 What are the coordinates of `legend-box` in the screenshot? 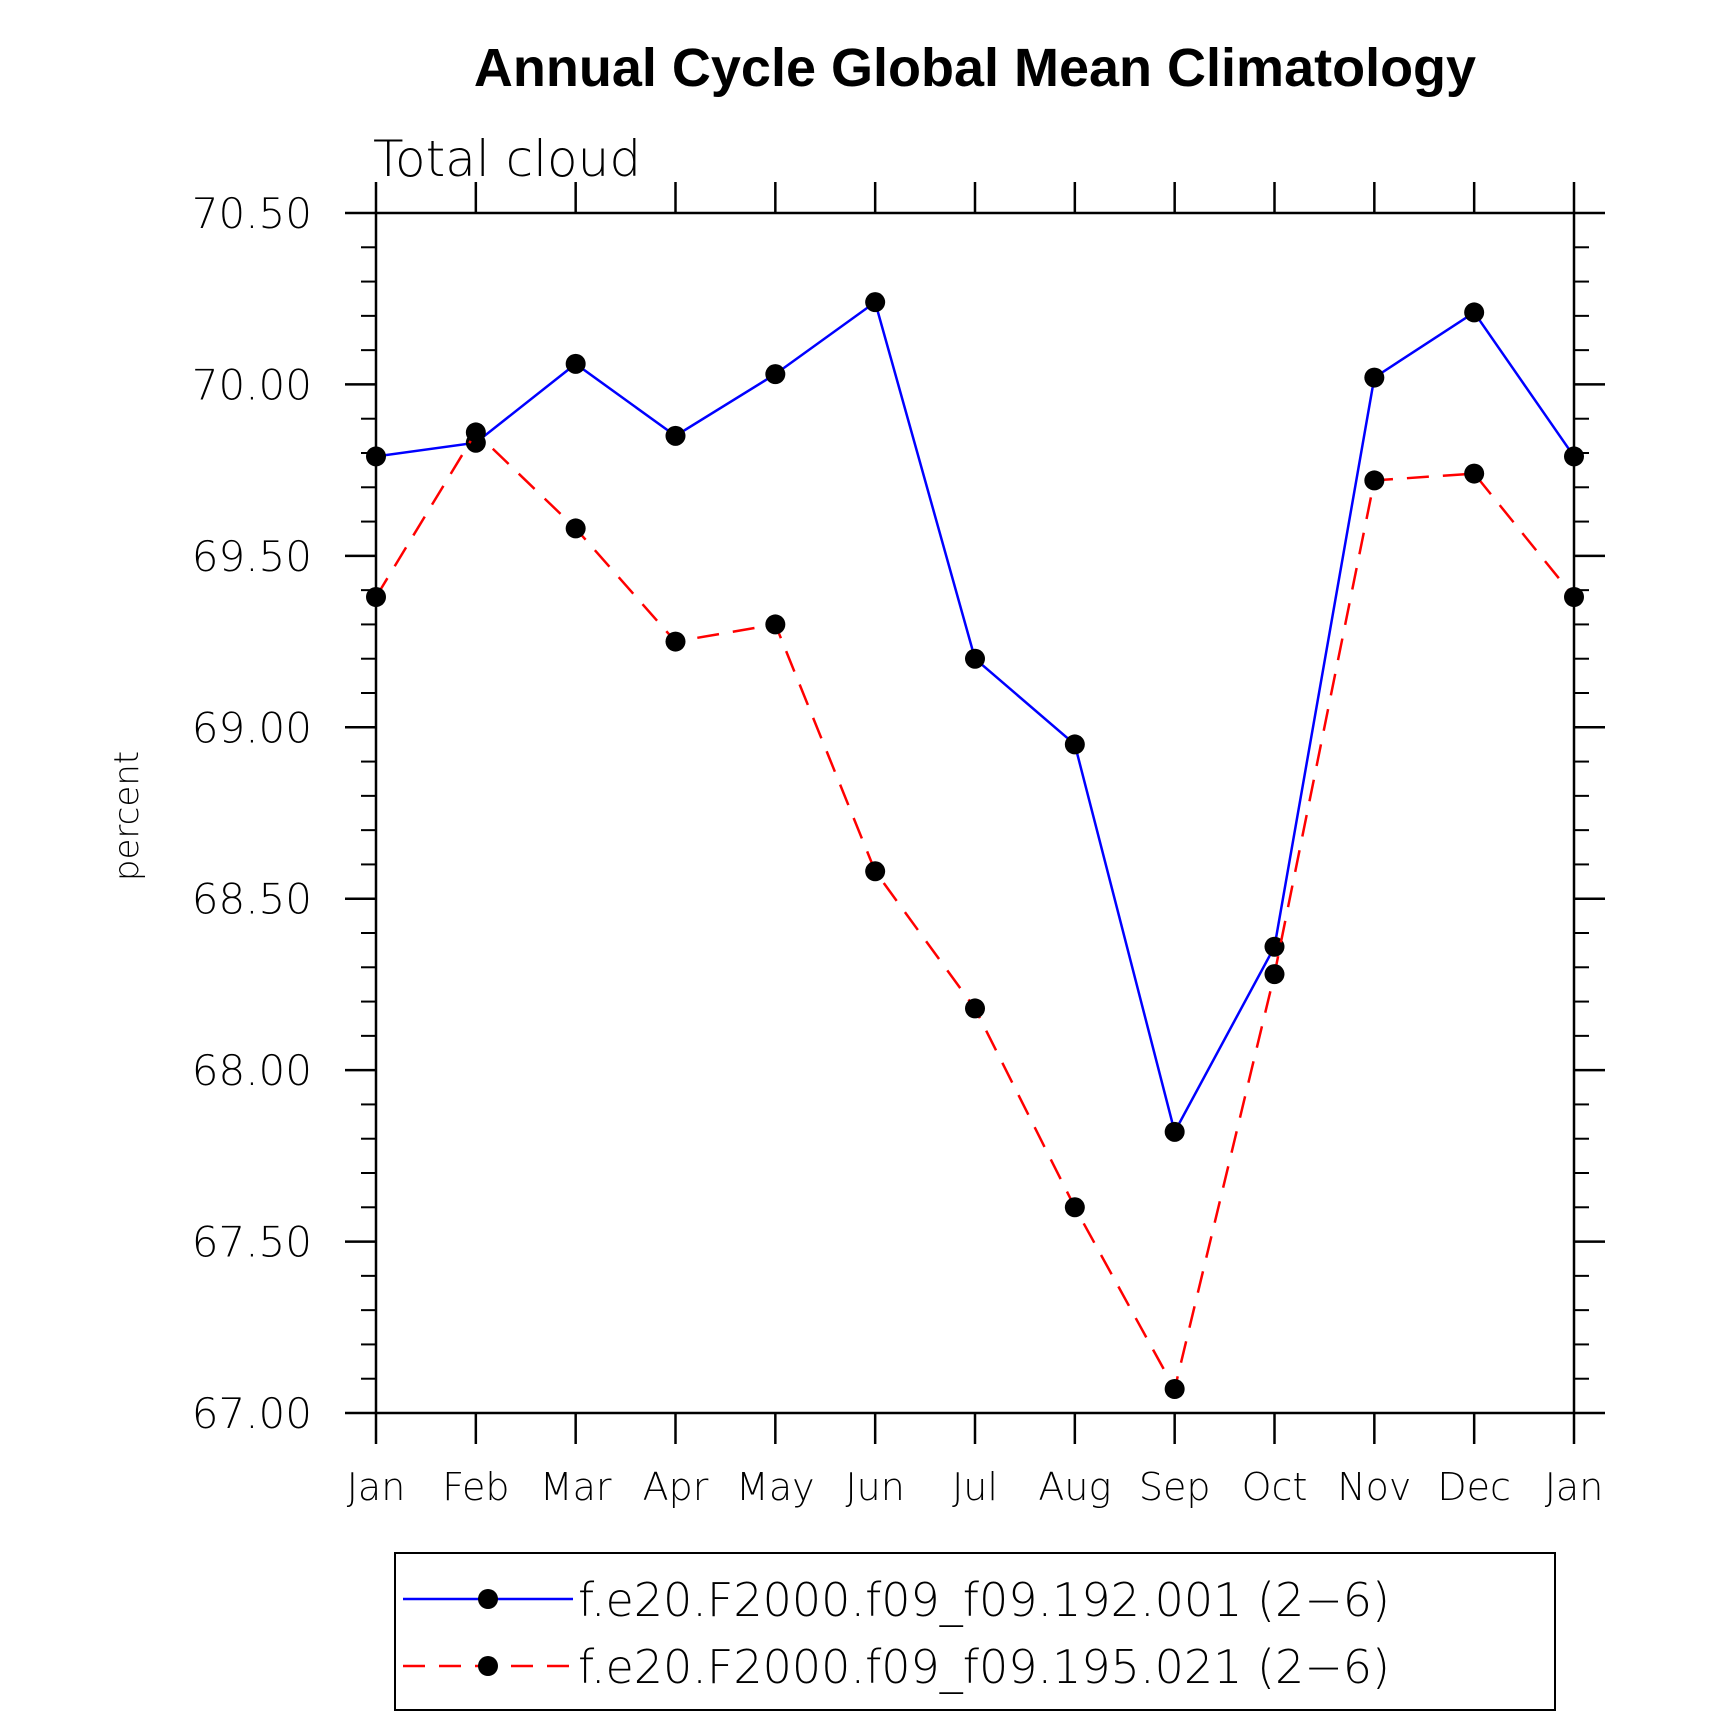 It's located at (975, 1631).